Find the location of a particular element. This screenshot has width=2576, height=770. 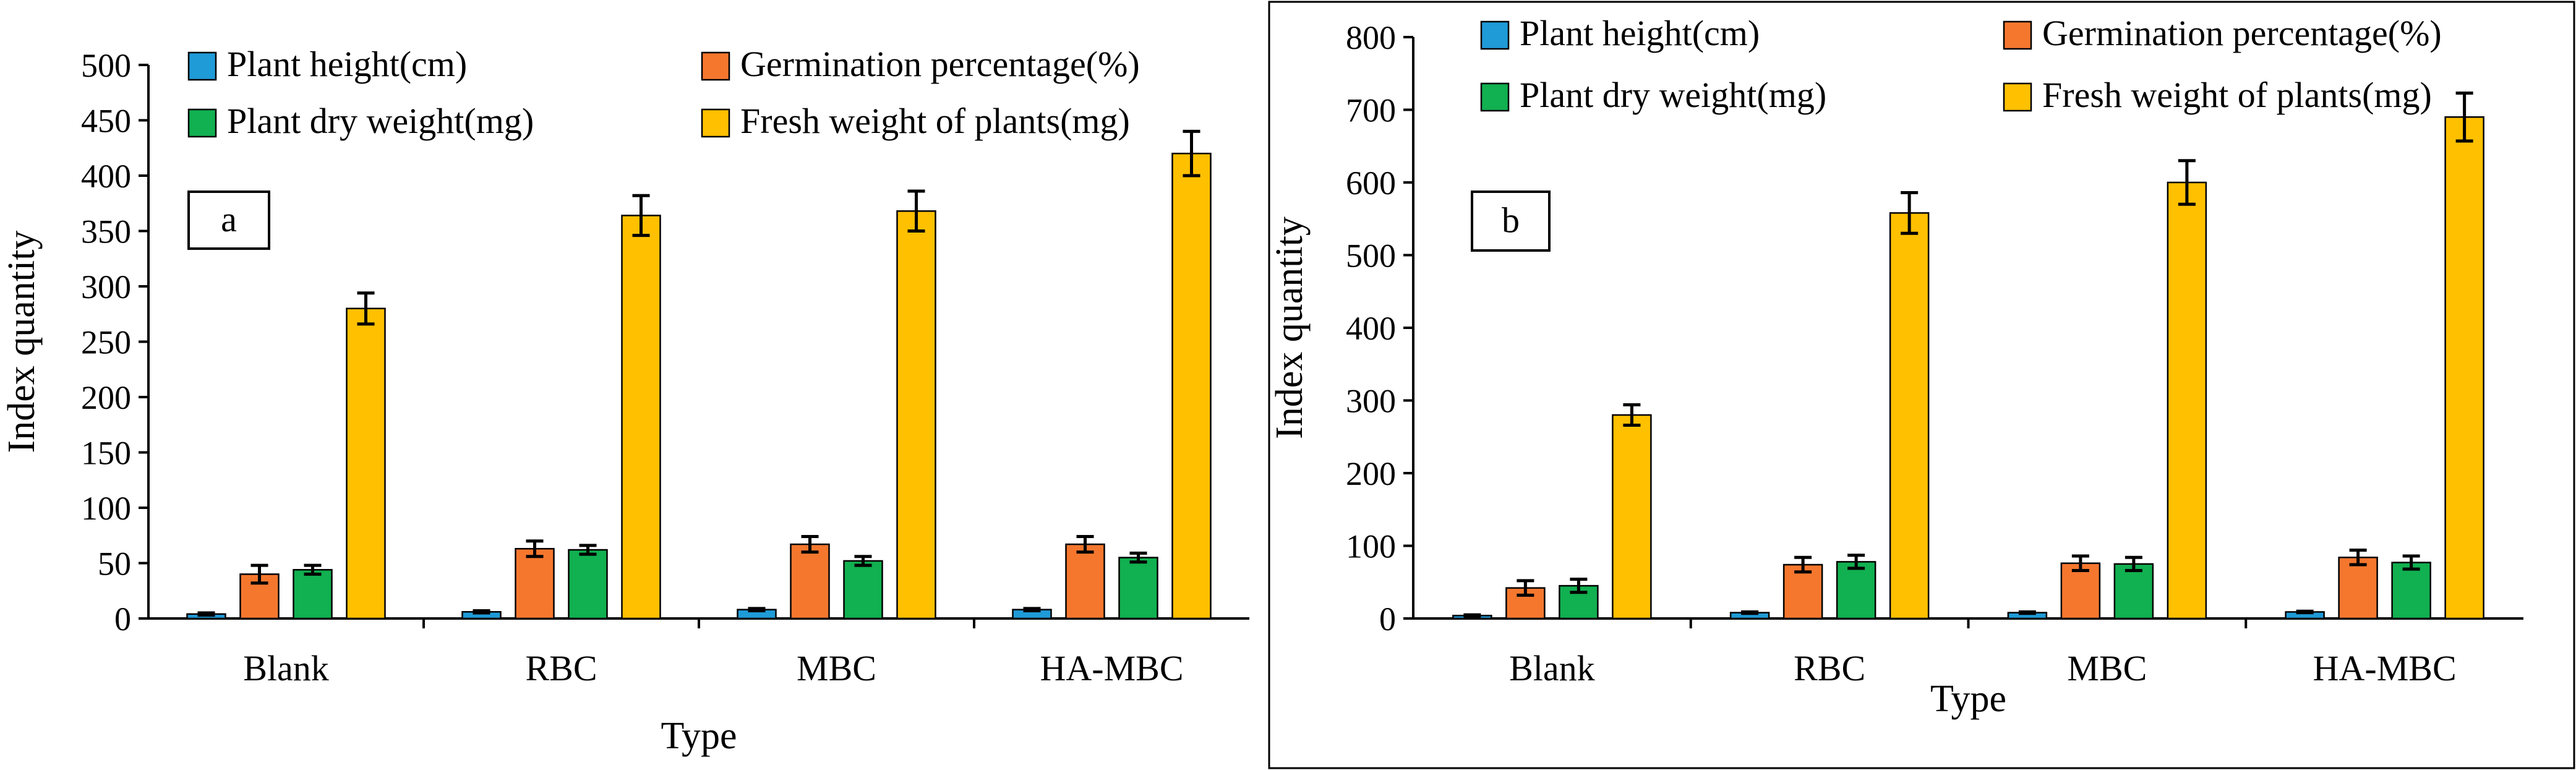

bar-ha-mbc-plant-dry-weight-mg is located at coordinates (1138, 588).